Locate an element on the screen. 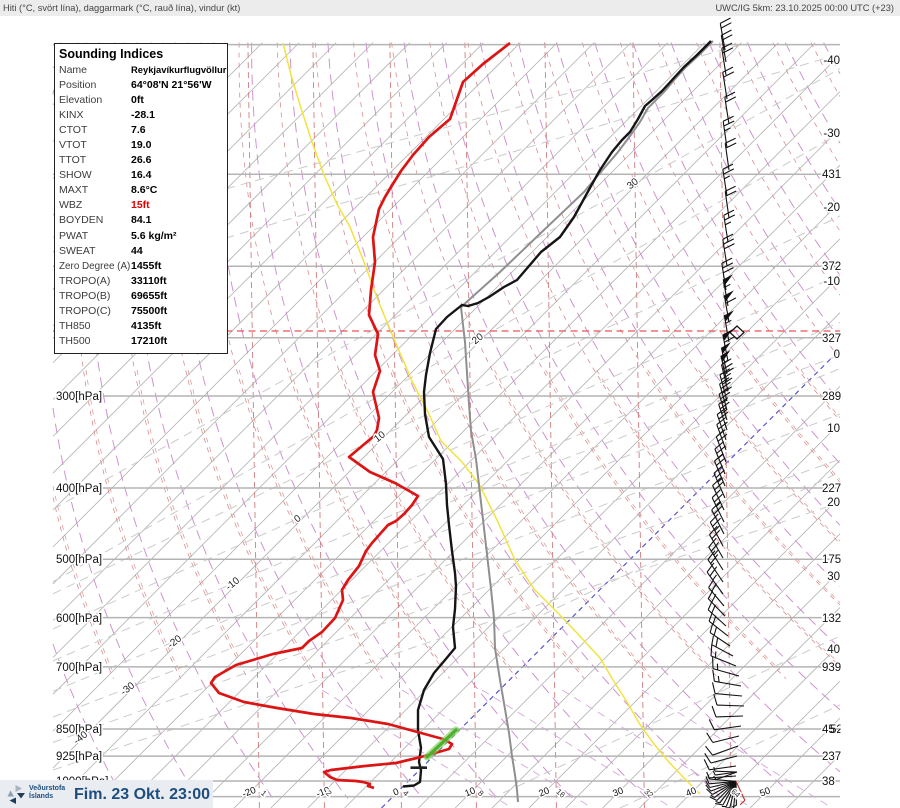  svg-text: 372 is located at coordinates (831, 267).